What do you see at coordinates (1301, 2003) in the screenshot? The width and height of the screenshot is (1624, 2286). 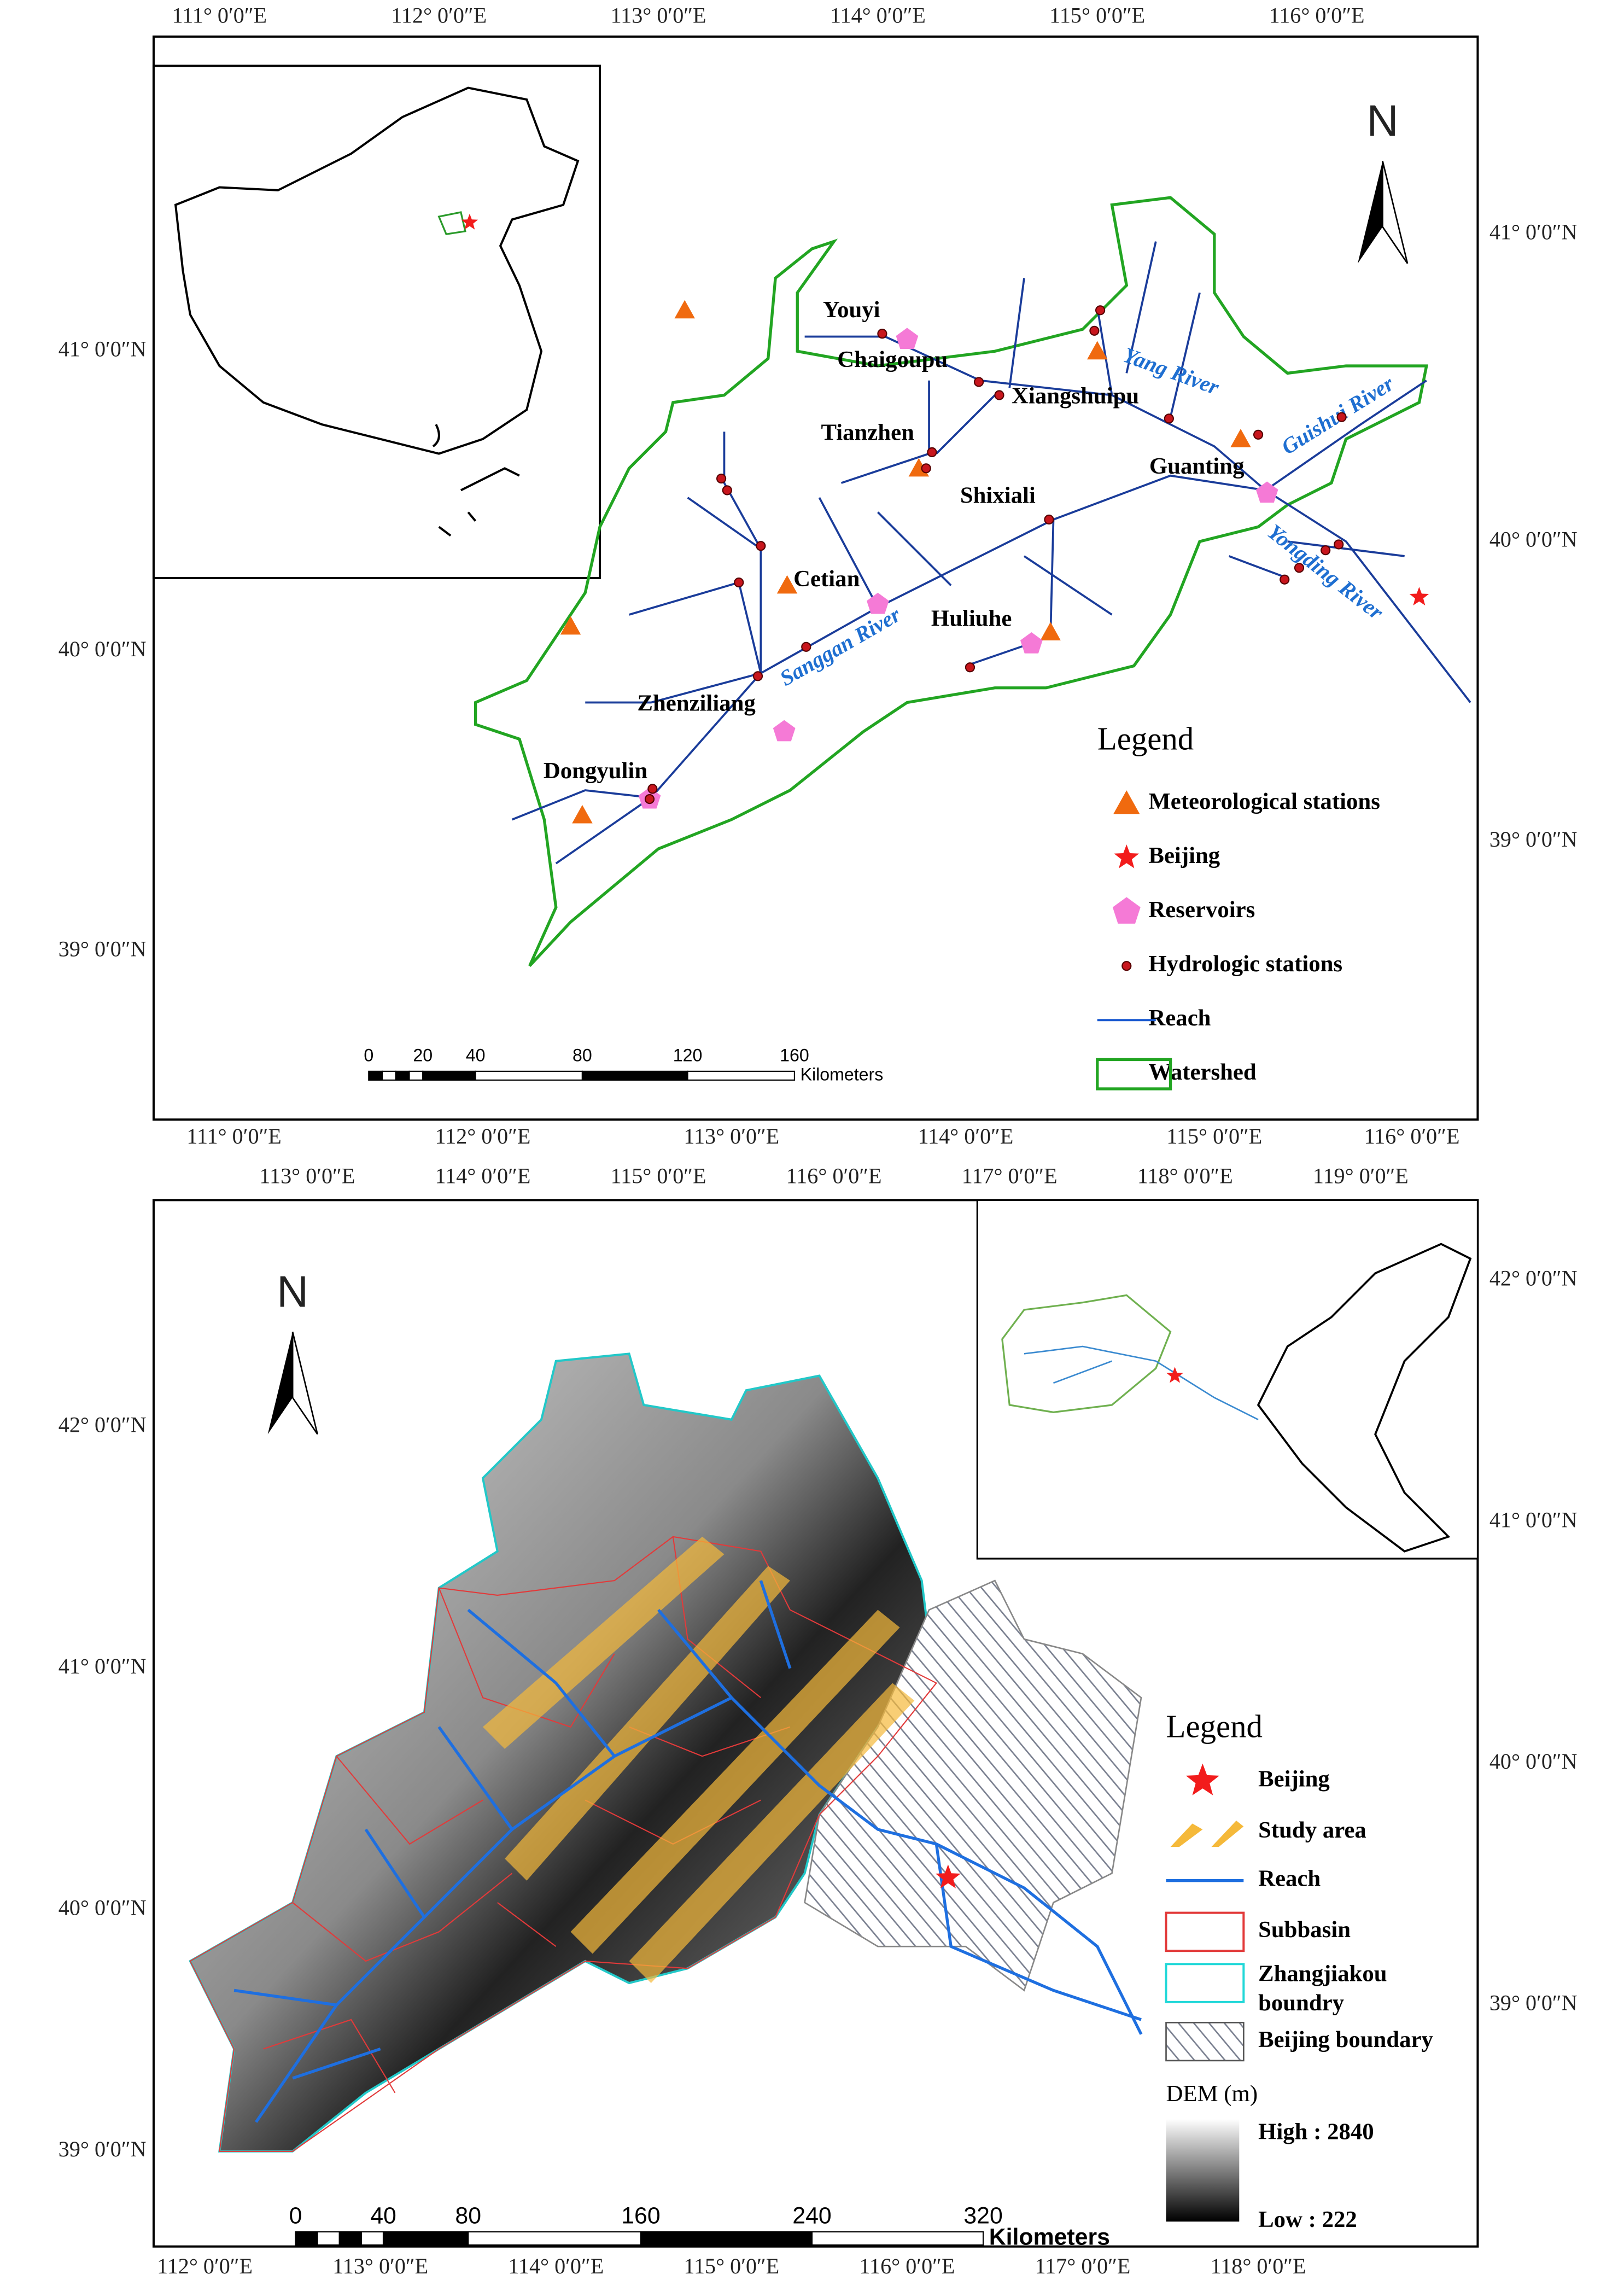 I see `legend-item: boundry` at bounding box center [1301, 2003].